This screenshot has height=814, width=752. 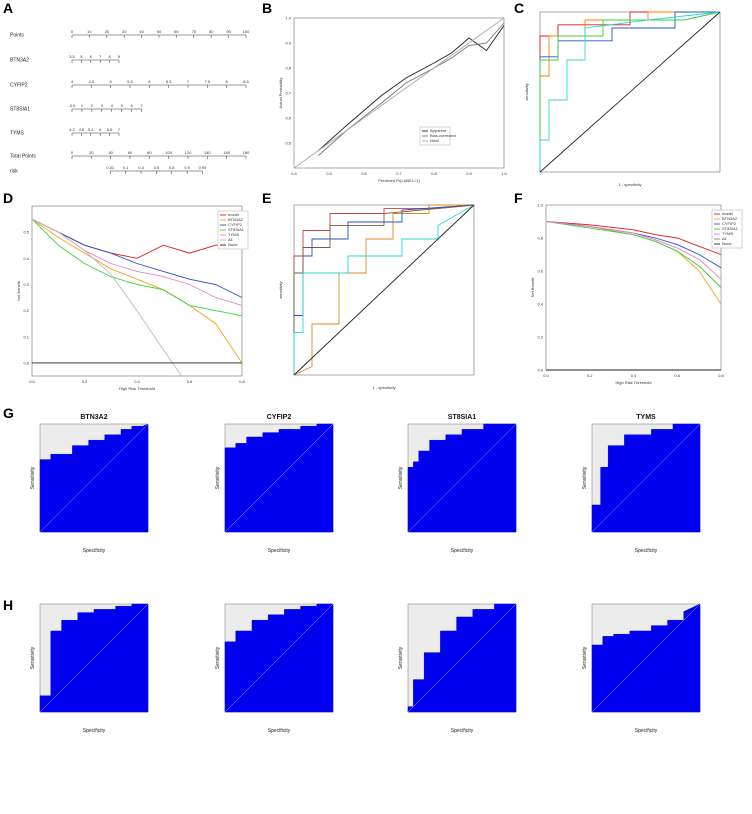 I want to click on nomogram-tick-label: 70, so click(x=194, y=31).